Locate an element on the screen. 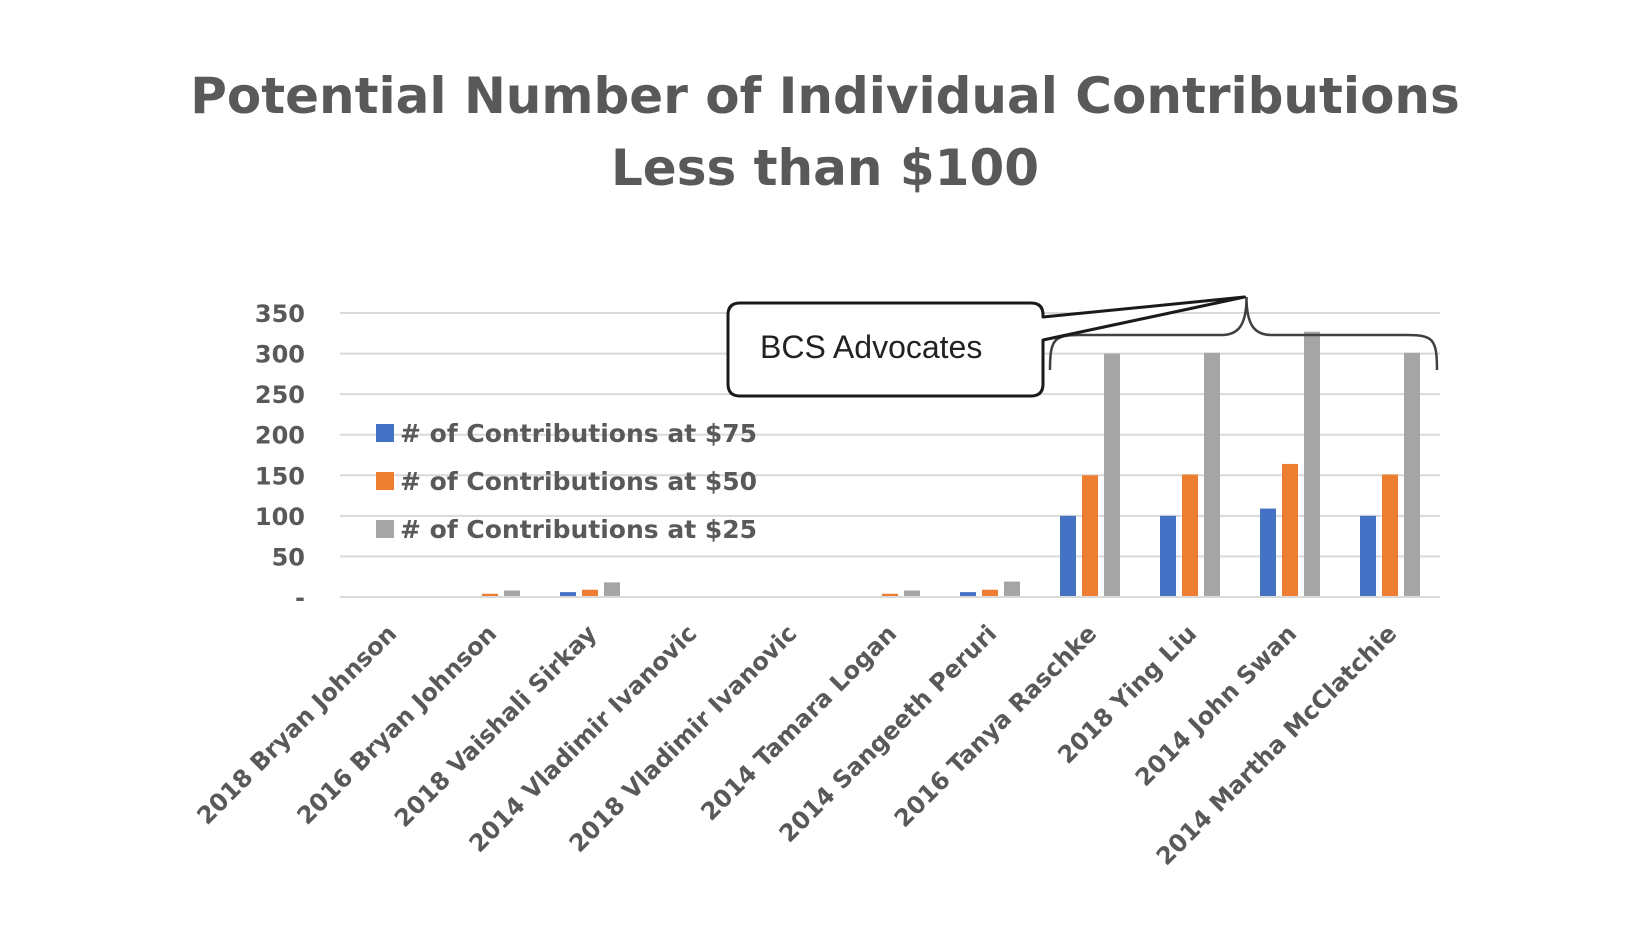 The width and height of the screenshot is (1650, 950). y-axis-tick-labels: - 50 100 150 200 250 300 350 is located at coordinates (280, 456).